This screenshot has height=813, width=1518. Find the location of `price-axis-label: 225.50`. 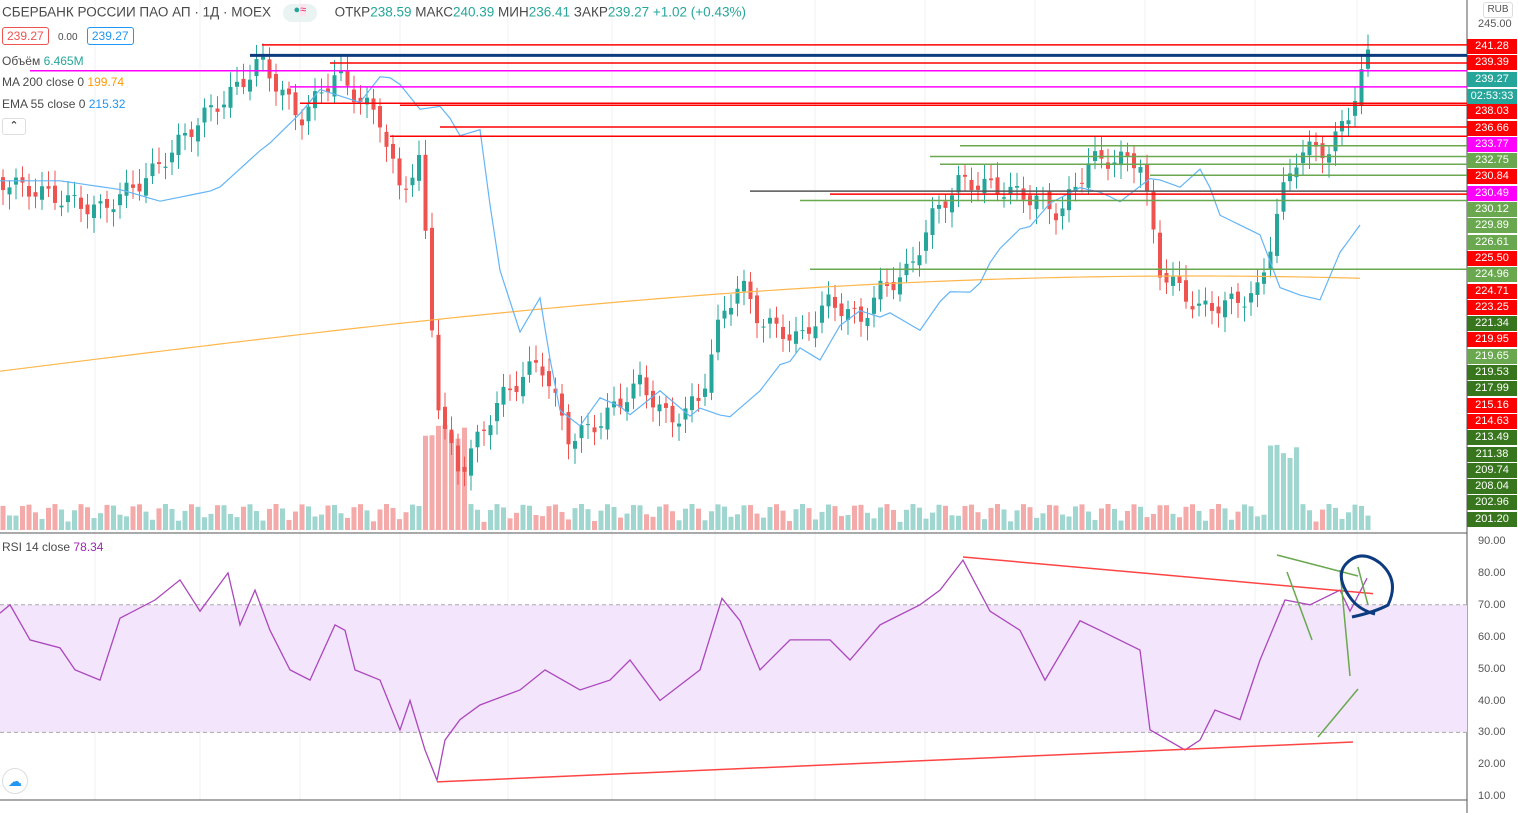

price-axis-label: 225.50 is located at coordinates (1492, 258).